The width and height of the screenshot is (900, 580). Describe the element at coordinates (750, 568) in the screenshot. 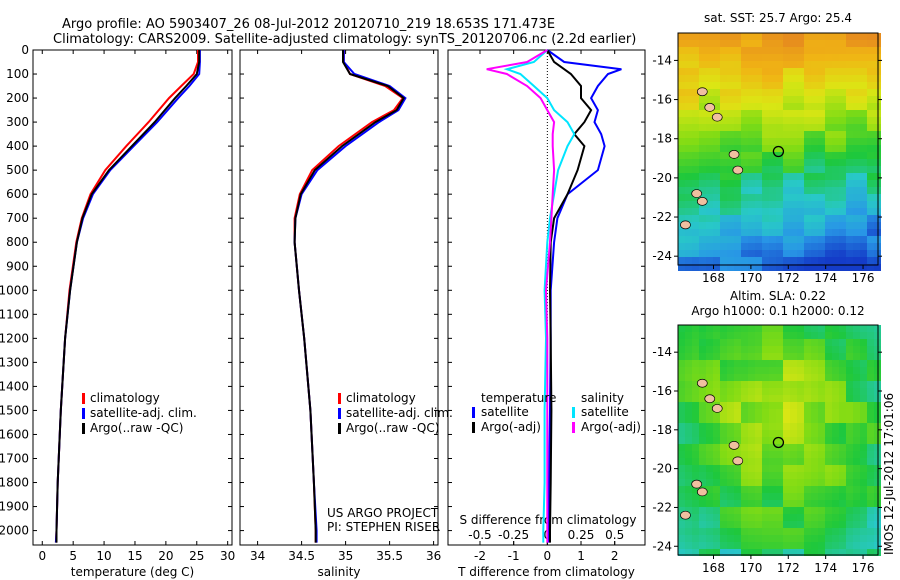

I see `lon-tick-label: 170` at that location.